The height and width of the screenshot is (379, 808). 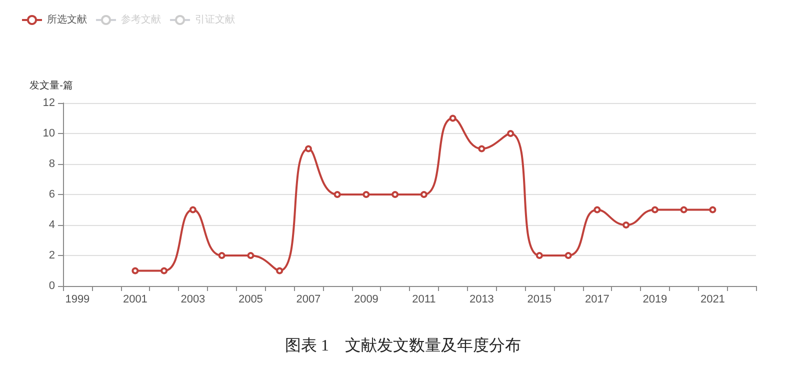 What do you see at coordinates (250, 300) in the screenshot?
I see `x-tick-label: 2005` at bounding box center [250, 300].